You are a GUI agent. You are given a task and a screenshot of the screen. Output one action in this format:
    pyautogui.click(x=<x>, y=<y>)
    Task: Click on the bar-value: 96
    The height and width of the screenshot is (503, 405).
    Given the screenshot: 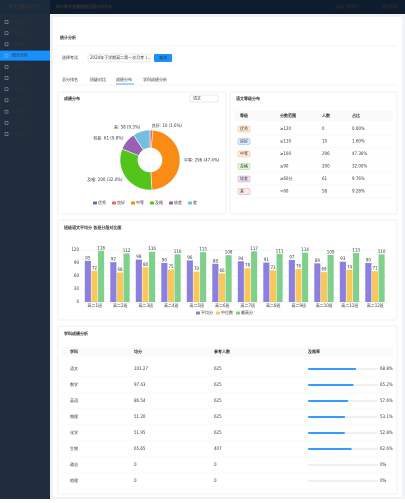 What is the action you would take?
    pyautogui.click(x=190, y=257)
    